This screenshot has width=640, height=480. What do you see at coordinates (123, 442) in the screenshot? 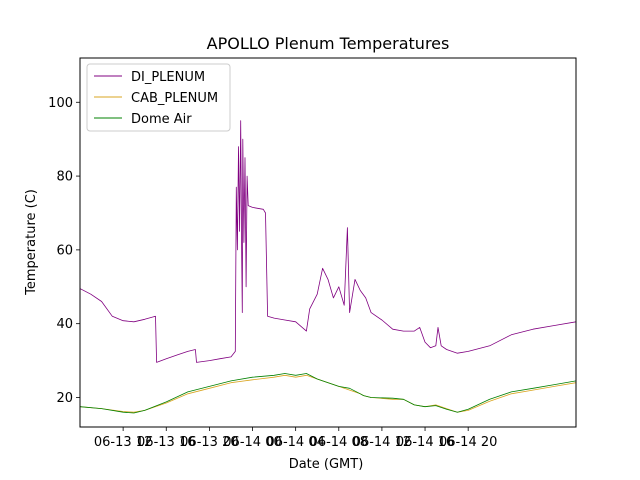
I see `x-tick-label: 06-13 12` at bounding box center [123, 442].